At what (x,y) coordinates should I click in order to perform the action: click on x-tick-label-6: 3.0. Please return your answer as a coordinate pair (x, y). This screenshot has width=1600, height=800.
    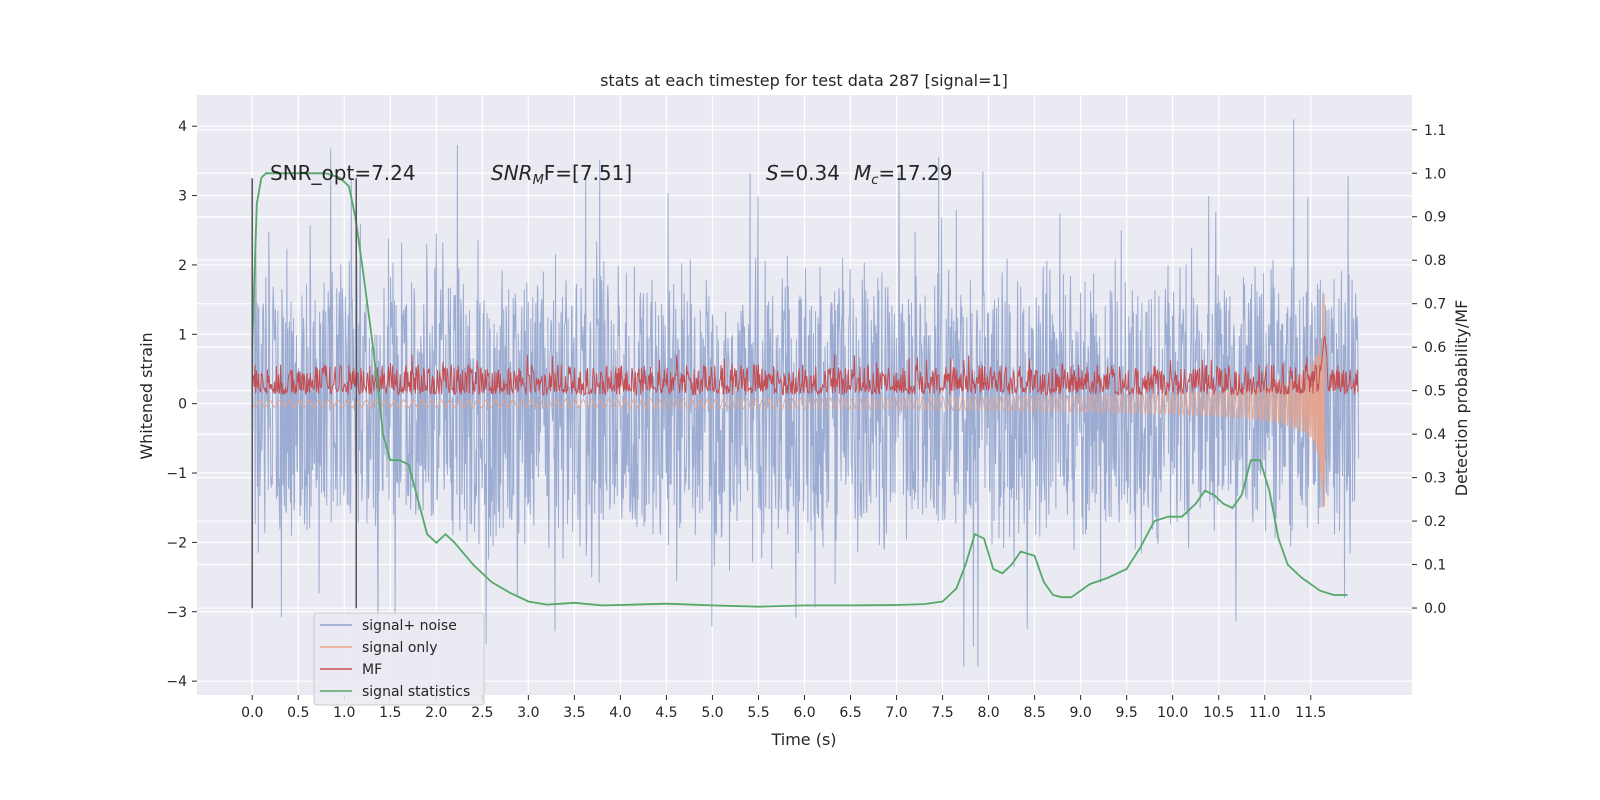
    Looking at the image, I should click on (528, 713).